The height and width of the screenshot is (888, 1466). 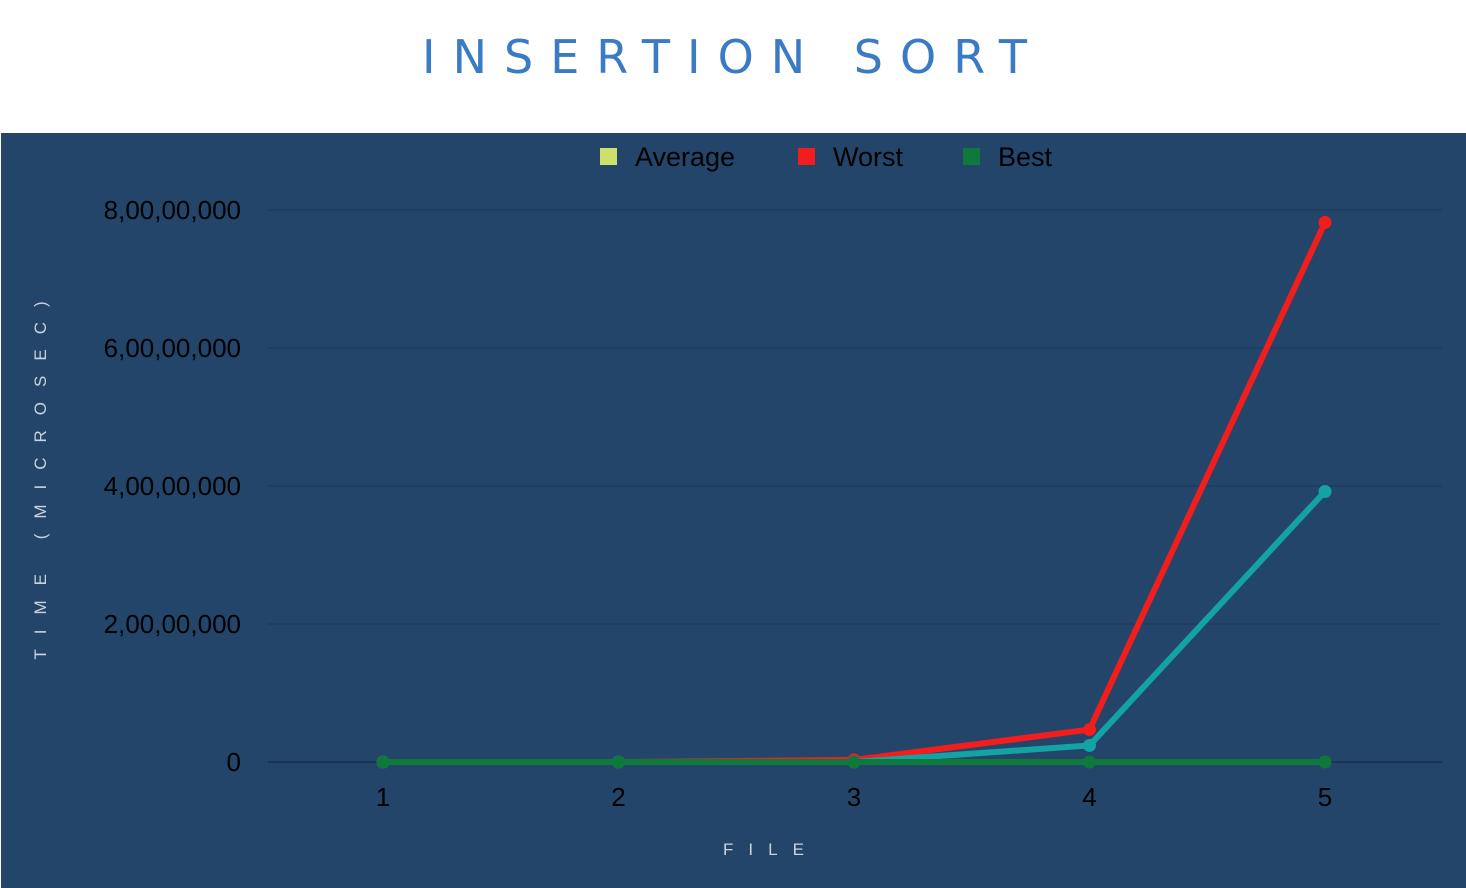 I want to click on legend-label-worst: Worst, so click(x=868, y=157).